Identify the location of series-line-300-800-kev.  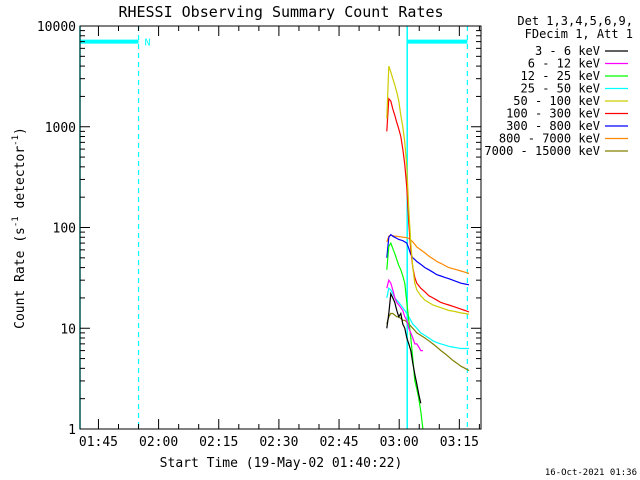
(428, 259).